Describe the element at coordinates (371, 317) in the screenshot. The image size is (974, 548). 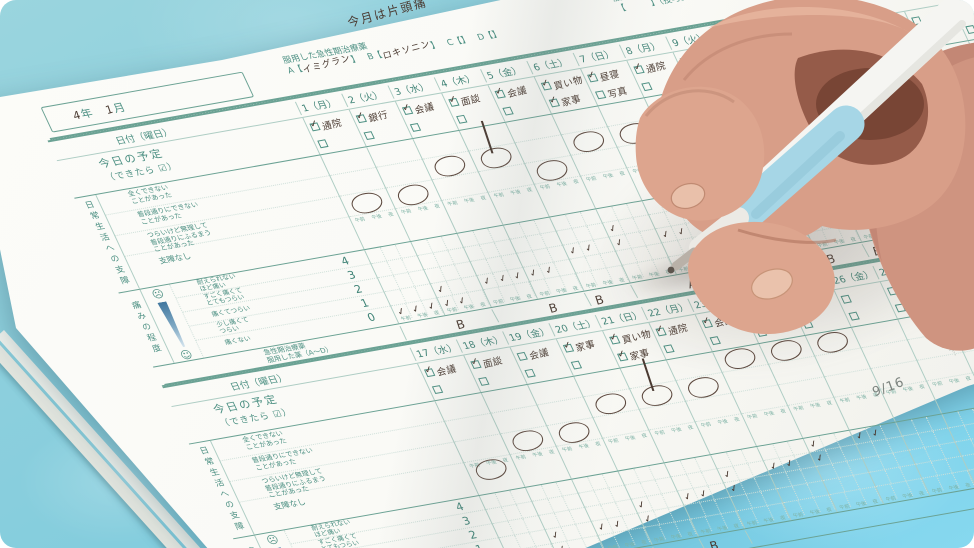
I see `pain-level-number: 0` at that location.